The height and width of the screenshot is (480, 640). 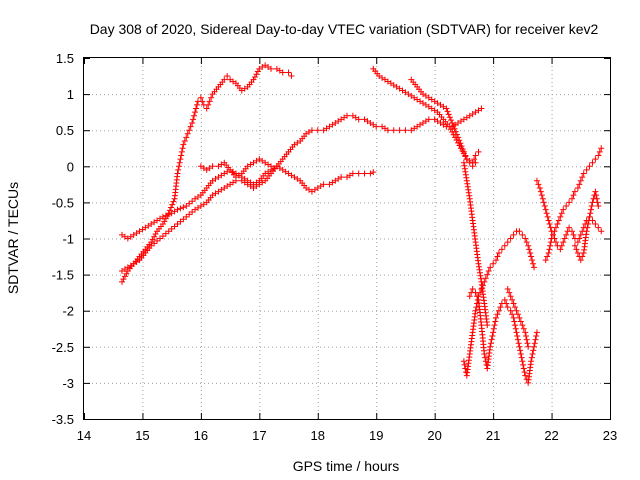 I want to click on y-tick-label: 0, so click(x=70, y=166).